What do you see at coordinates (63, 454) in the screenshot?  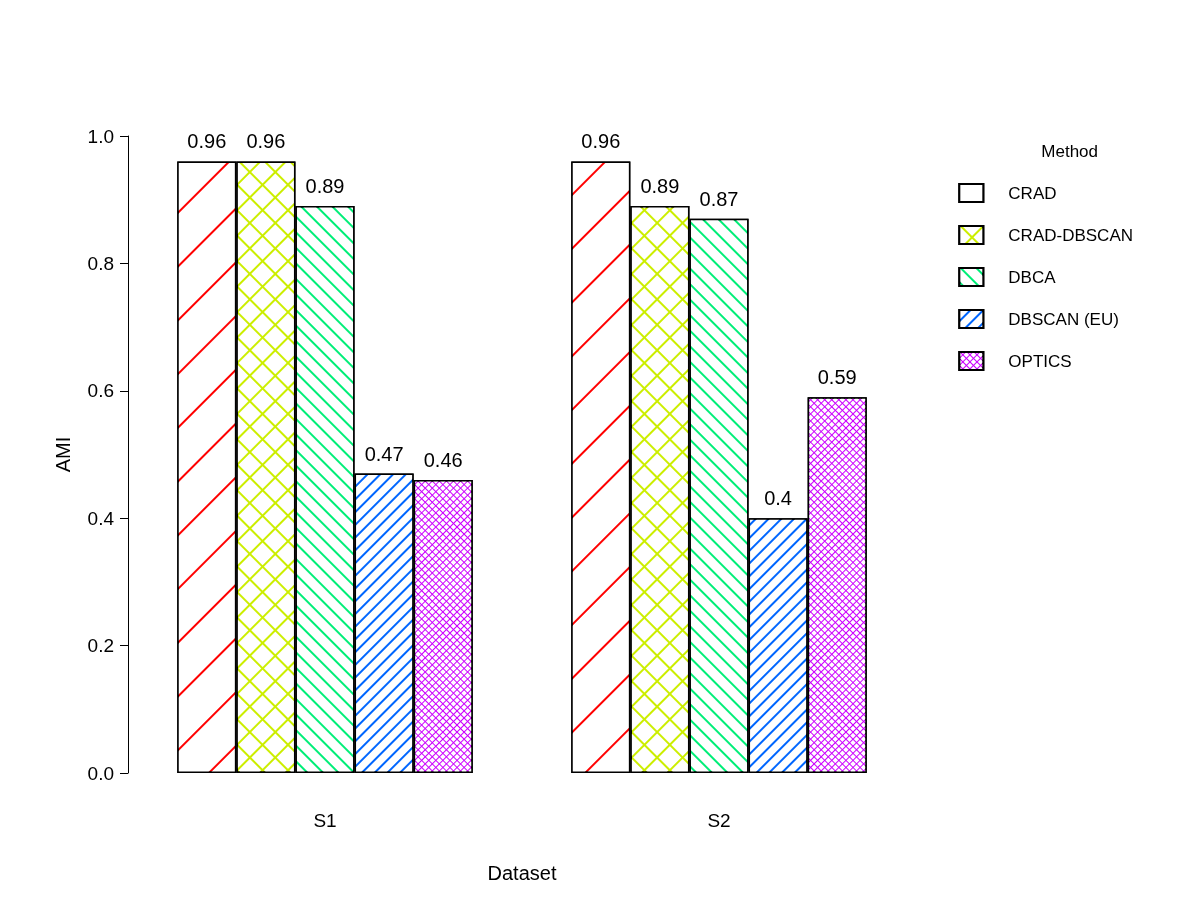 I see `y-axis-title: AMI` at bounding box center [63, 454].